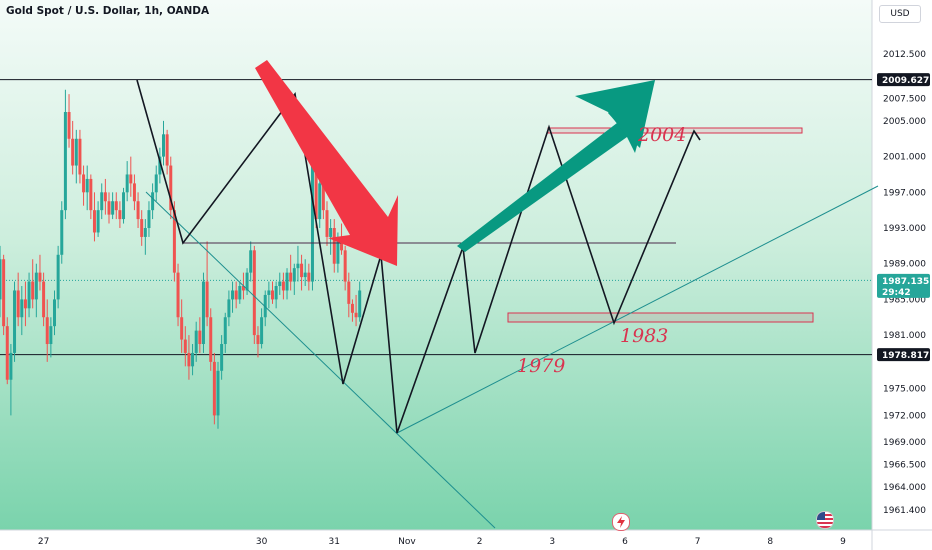  I want to click on price-tick-label: 1989.000, so click(904, 265).